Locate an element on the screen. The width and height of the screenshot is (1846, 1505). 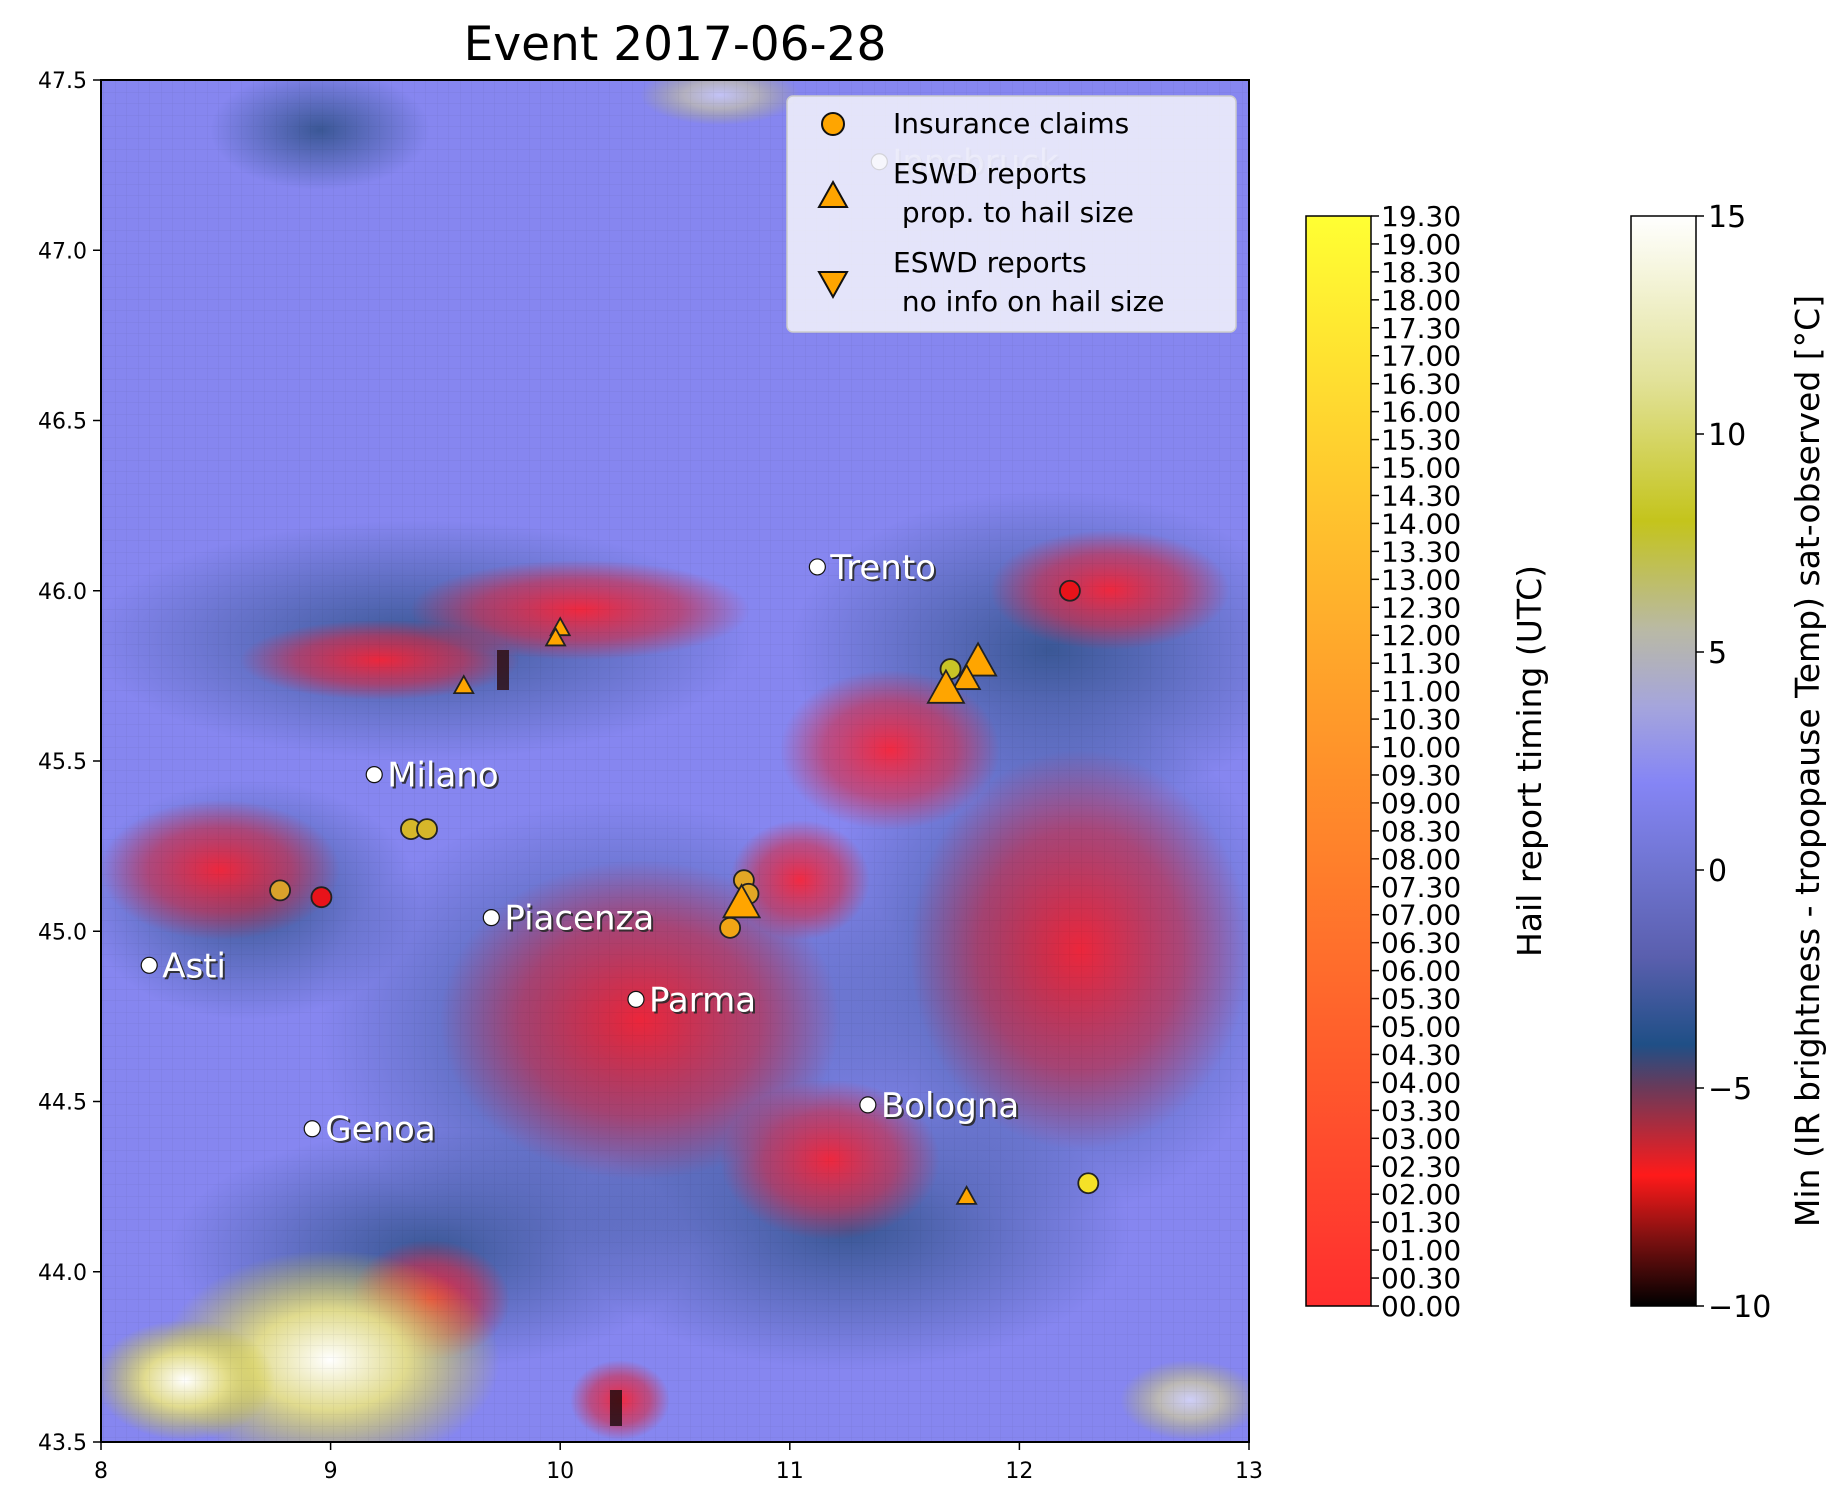
colorbar-time-tick-label: 09.30 is located at coordinates (1421, 775).